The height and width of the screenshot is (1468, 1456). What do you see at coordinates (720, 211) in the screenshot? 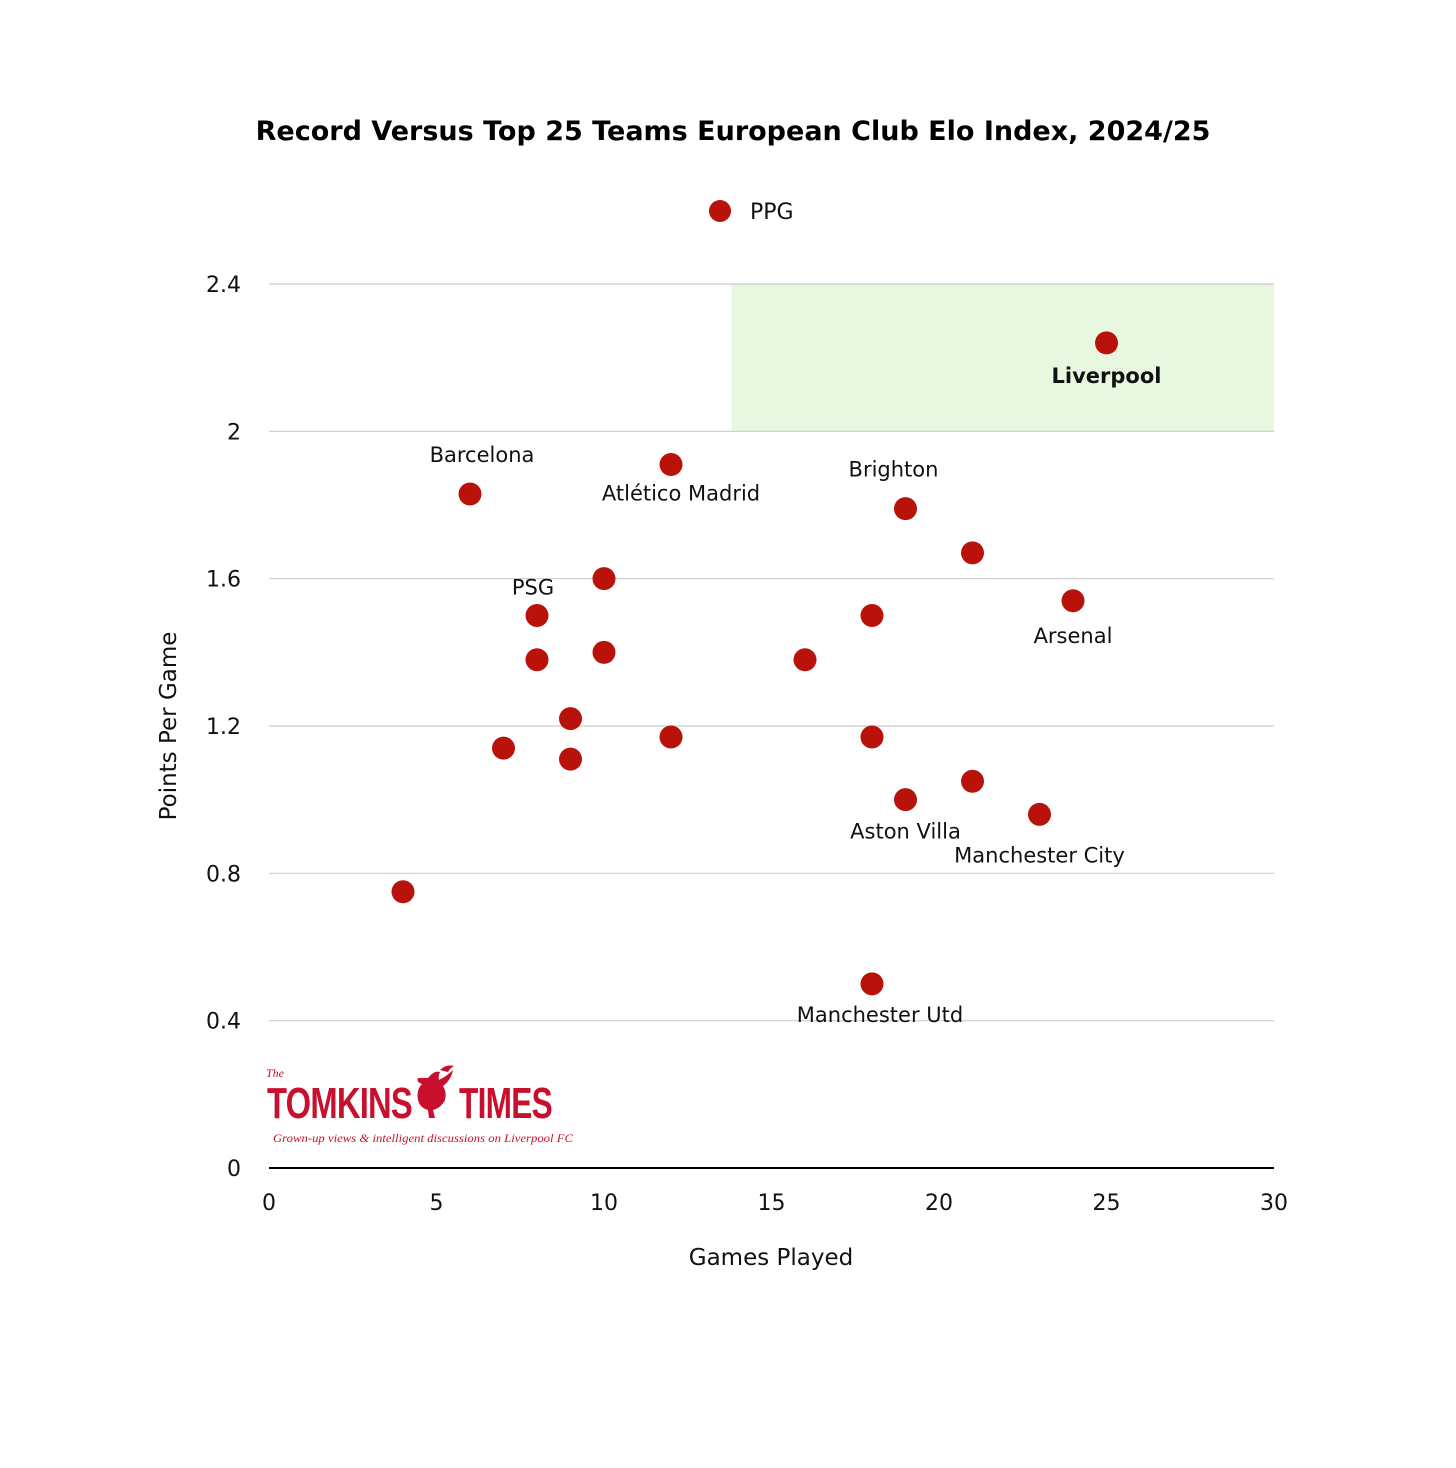
I see `legend-swatch` at bounding box center [720, 211].